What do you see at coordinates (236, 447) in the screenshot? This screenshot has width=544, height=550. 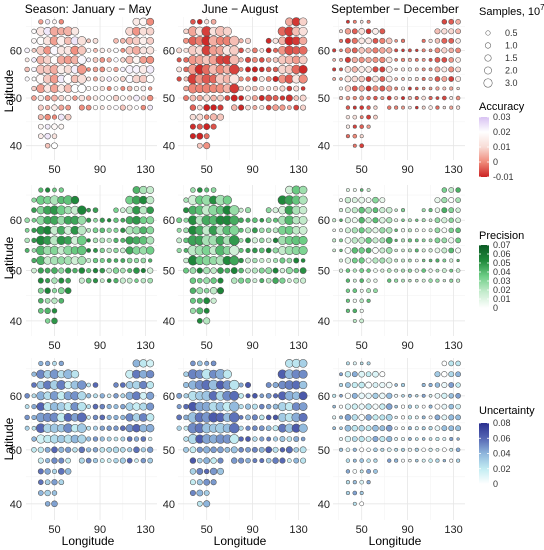 I see `panel-uncertainty-2: 50 90 130 40 50 60` at bounding box center [236, 447].